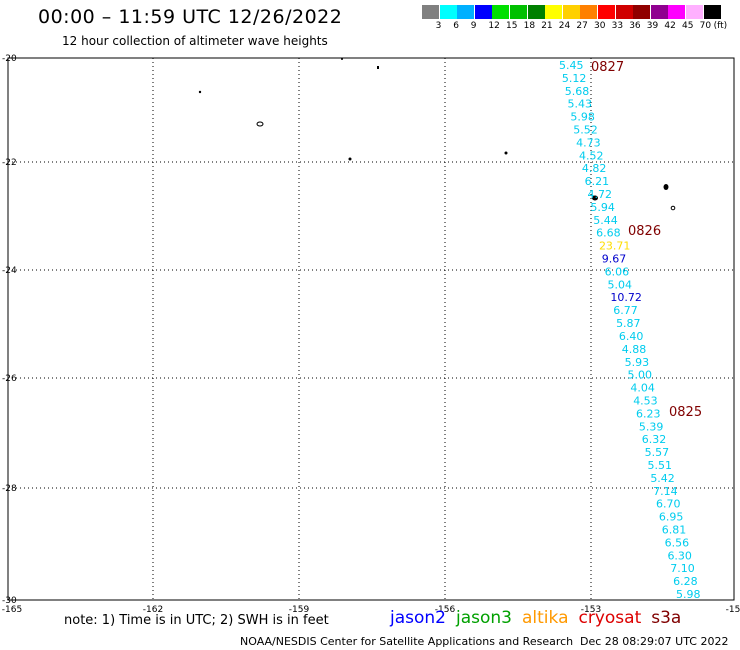  What do you see at coordinates (582, 26) in the screenshot?
I see `legend-tick: 27` at bounding box center [582, 26].